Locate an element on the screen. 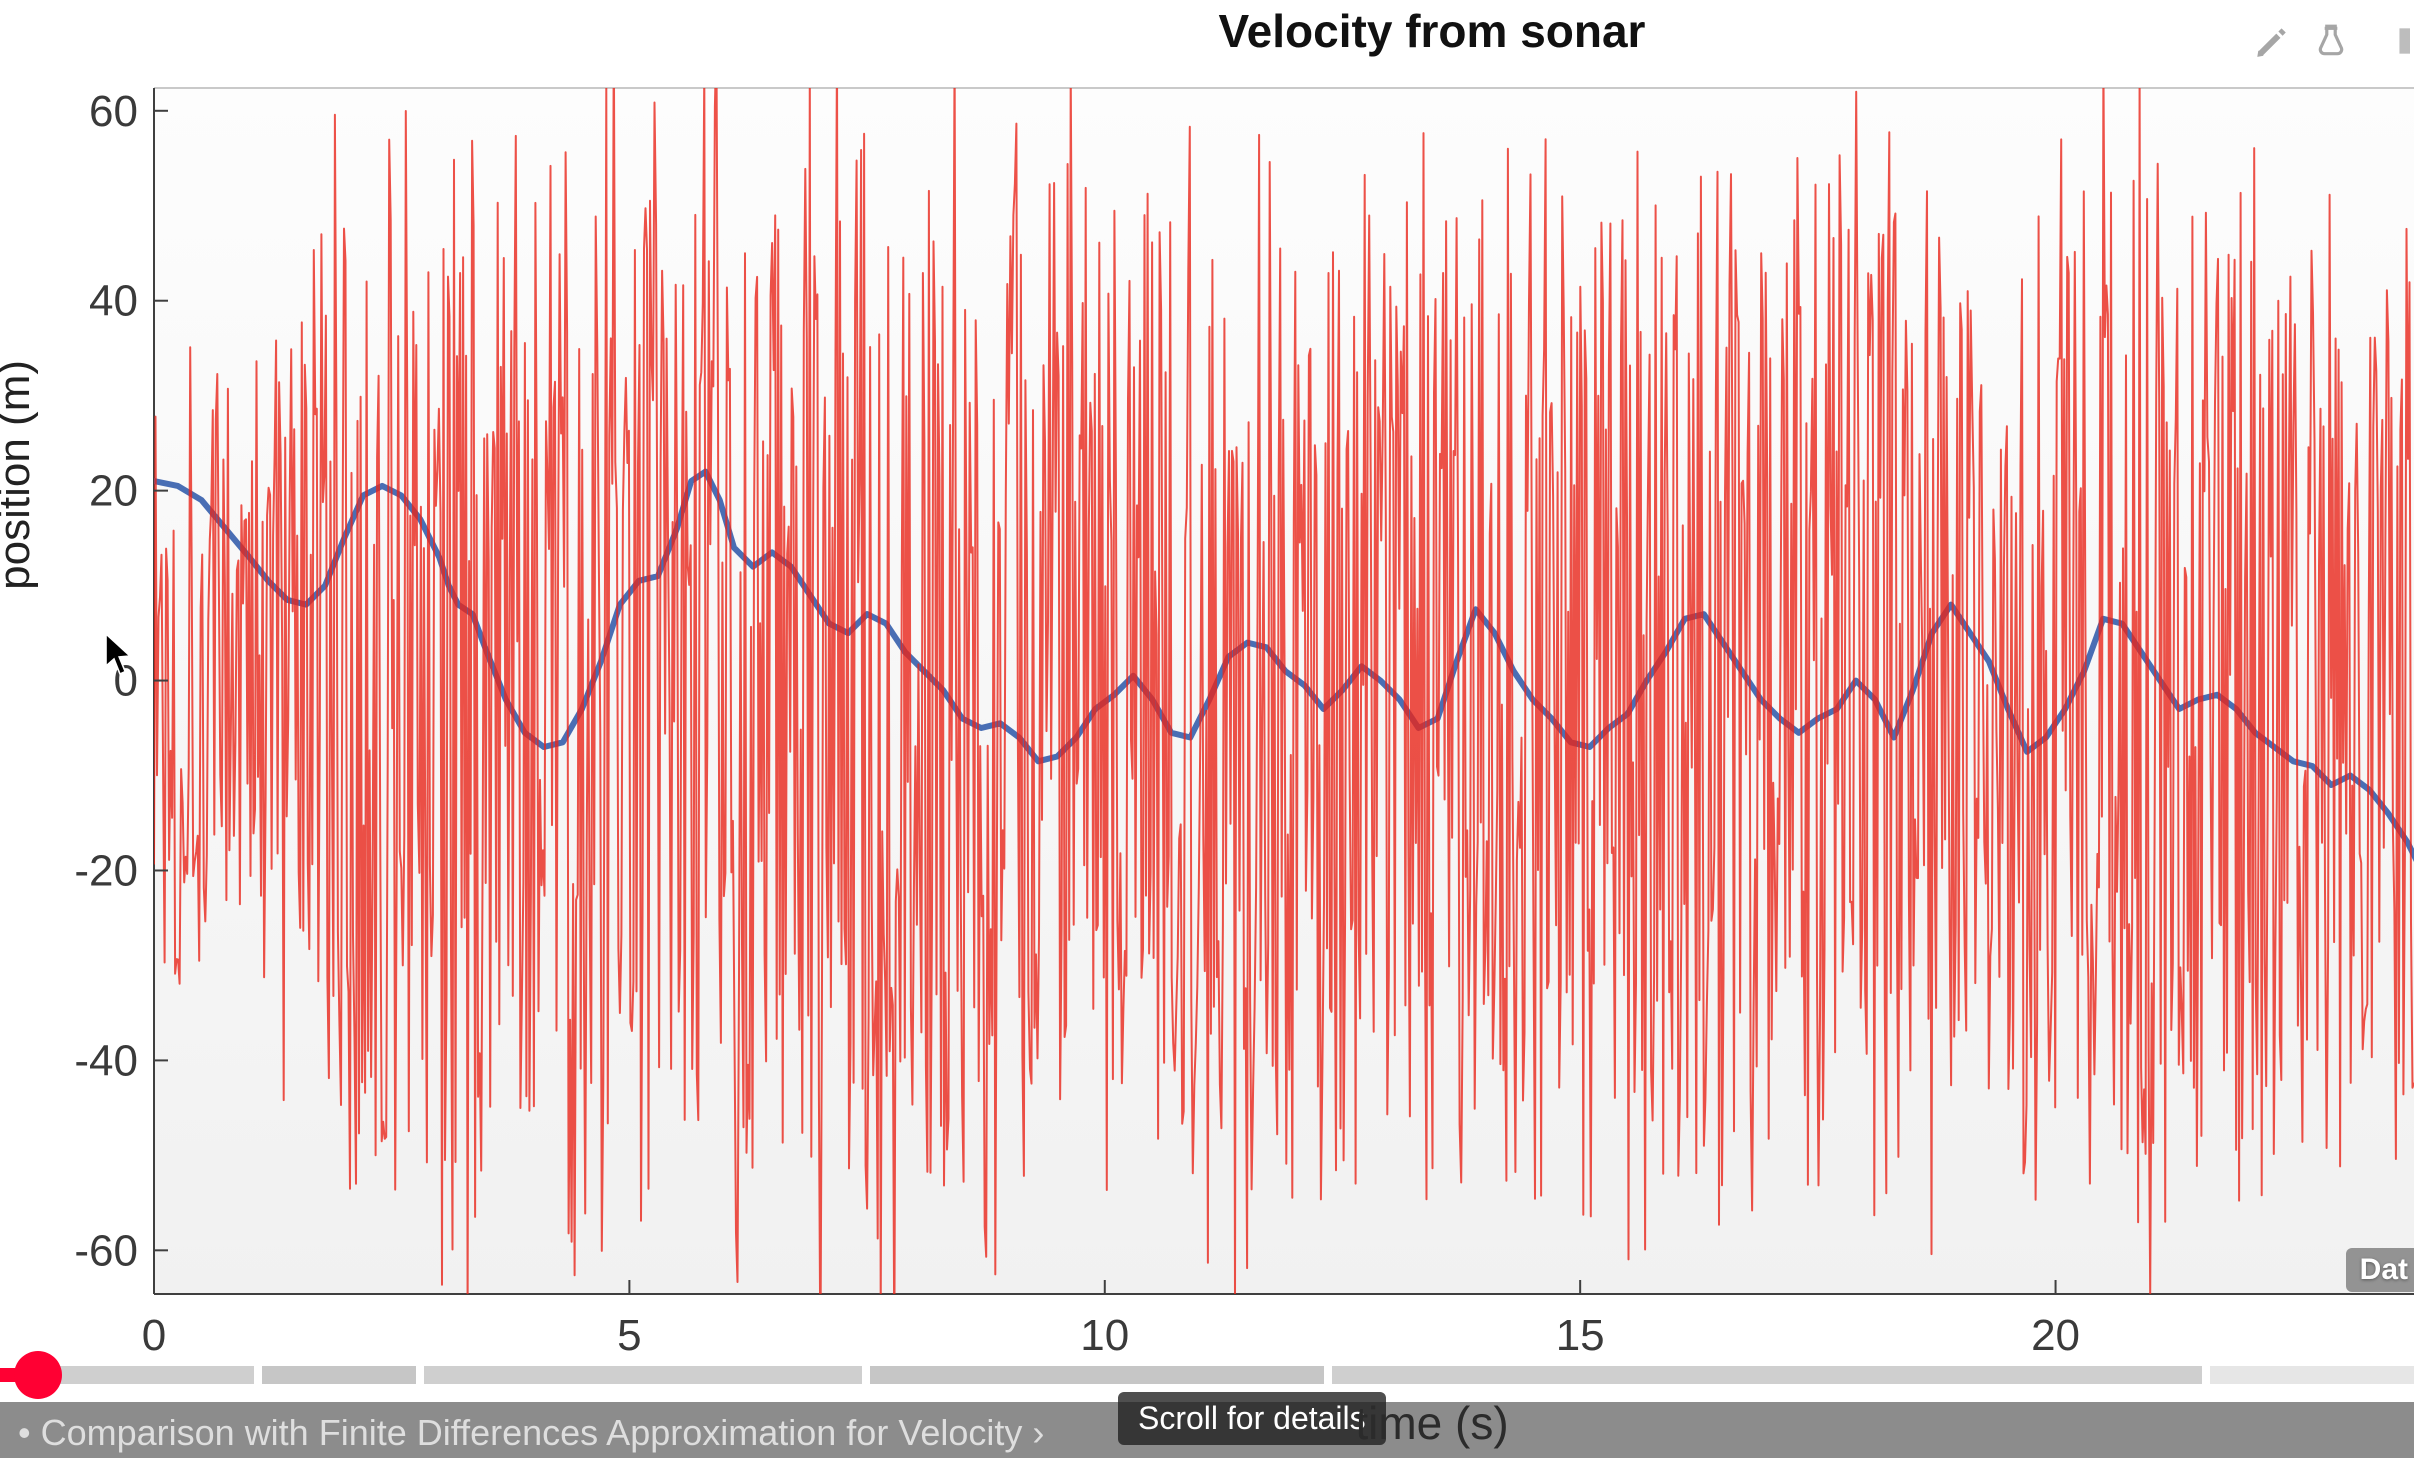 The image size is (2414, 1458). brush-icon is located at coordinates (2331, 41).